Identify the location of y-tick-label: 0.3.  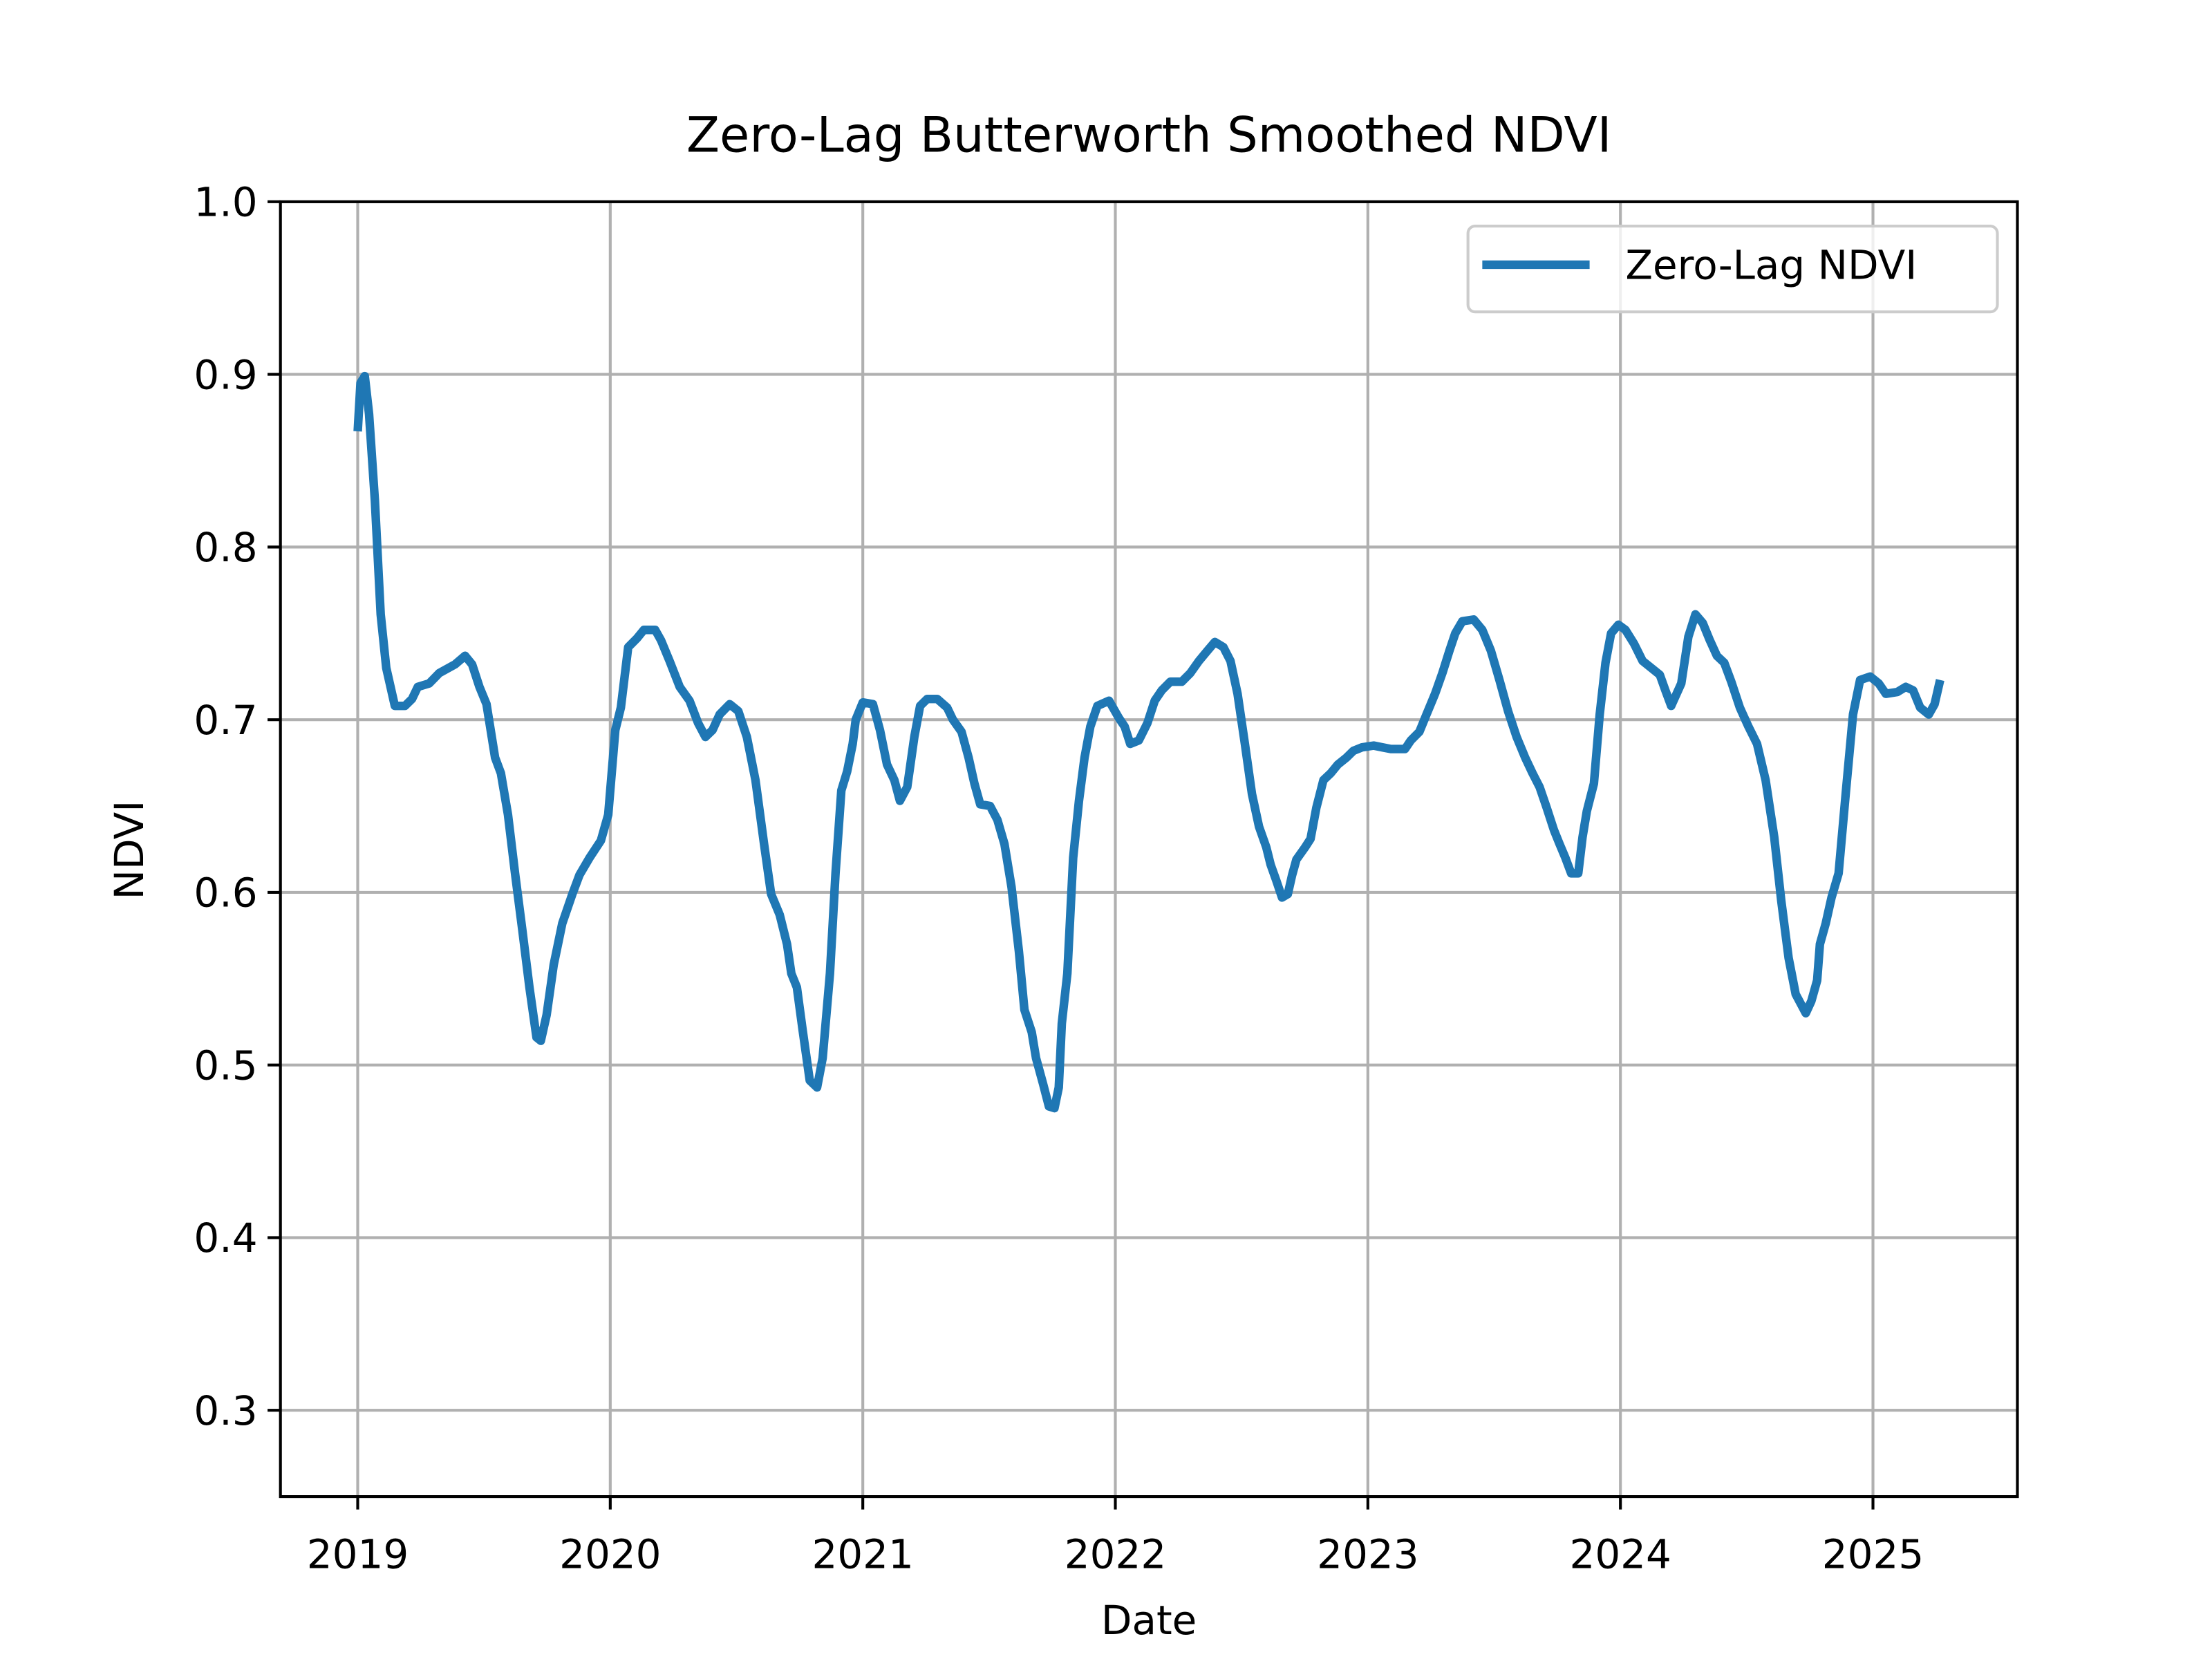
(225, 1410).